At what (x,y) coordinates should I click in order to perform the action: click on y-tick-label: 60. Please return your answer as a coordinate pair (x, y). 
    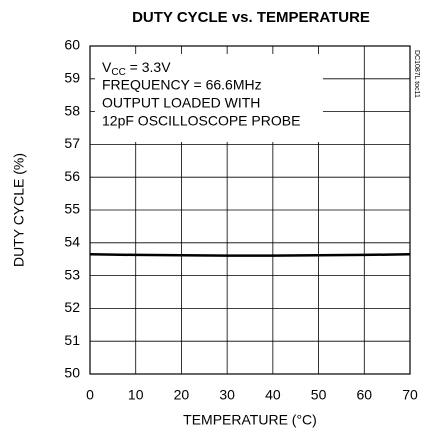
    Looking at the image, I should click on (72, 45).